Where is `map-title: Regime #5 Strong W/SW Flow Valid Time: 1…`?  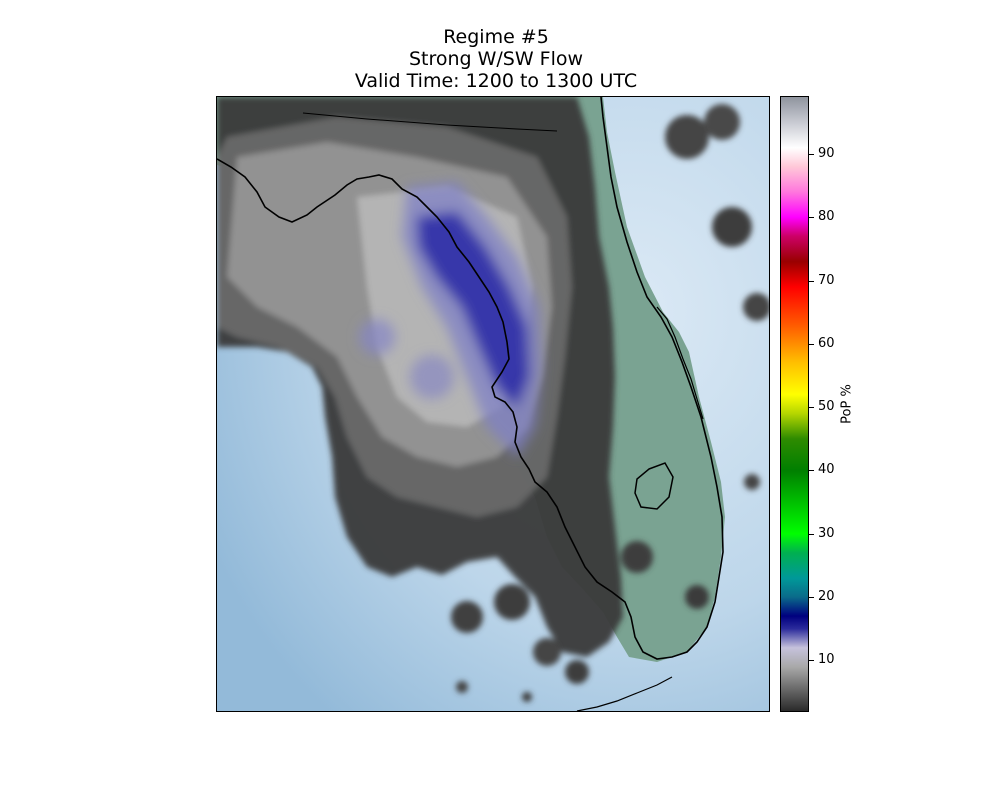
map-title: Regime #5 Strong W/SW Flow Valid Time: 1… is located at coordinates (496, 59).